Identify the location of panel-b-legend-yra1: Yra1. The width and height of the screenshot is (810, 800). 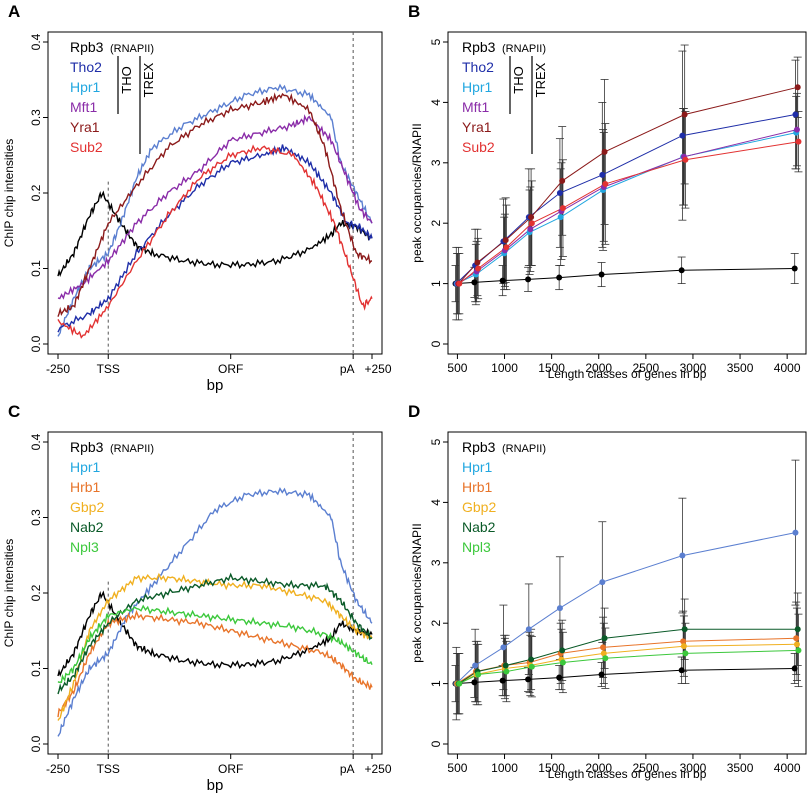
(477, 127).